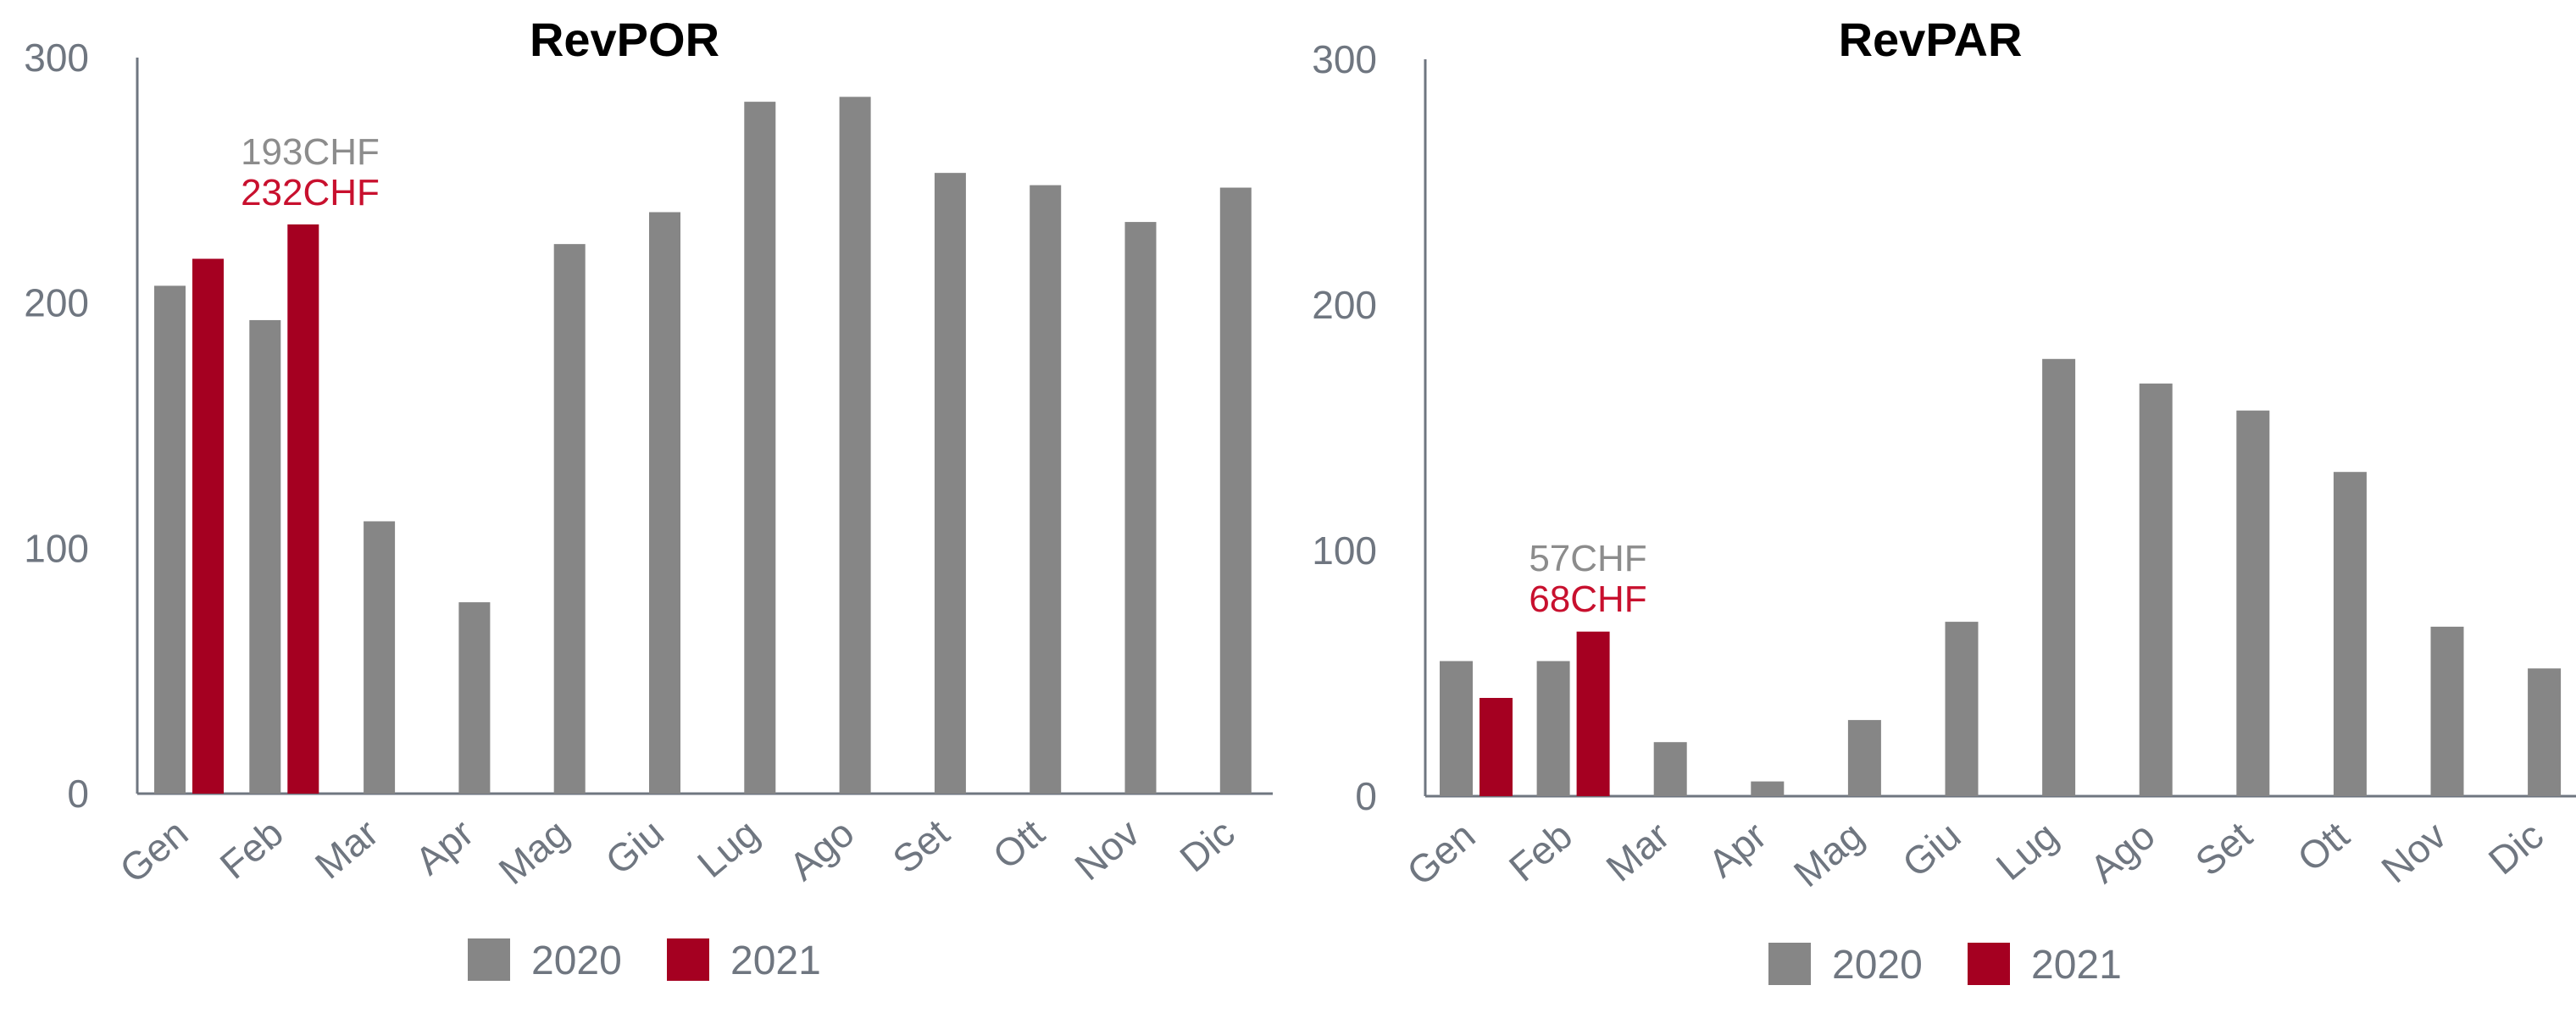  What do you see at coordinates (489, 959) in the screenshot?
I see `revpor-legend-swatch-2020` at bounding box center [489, 959].